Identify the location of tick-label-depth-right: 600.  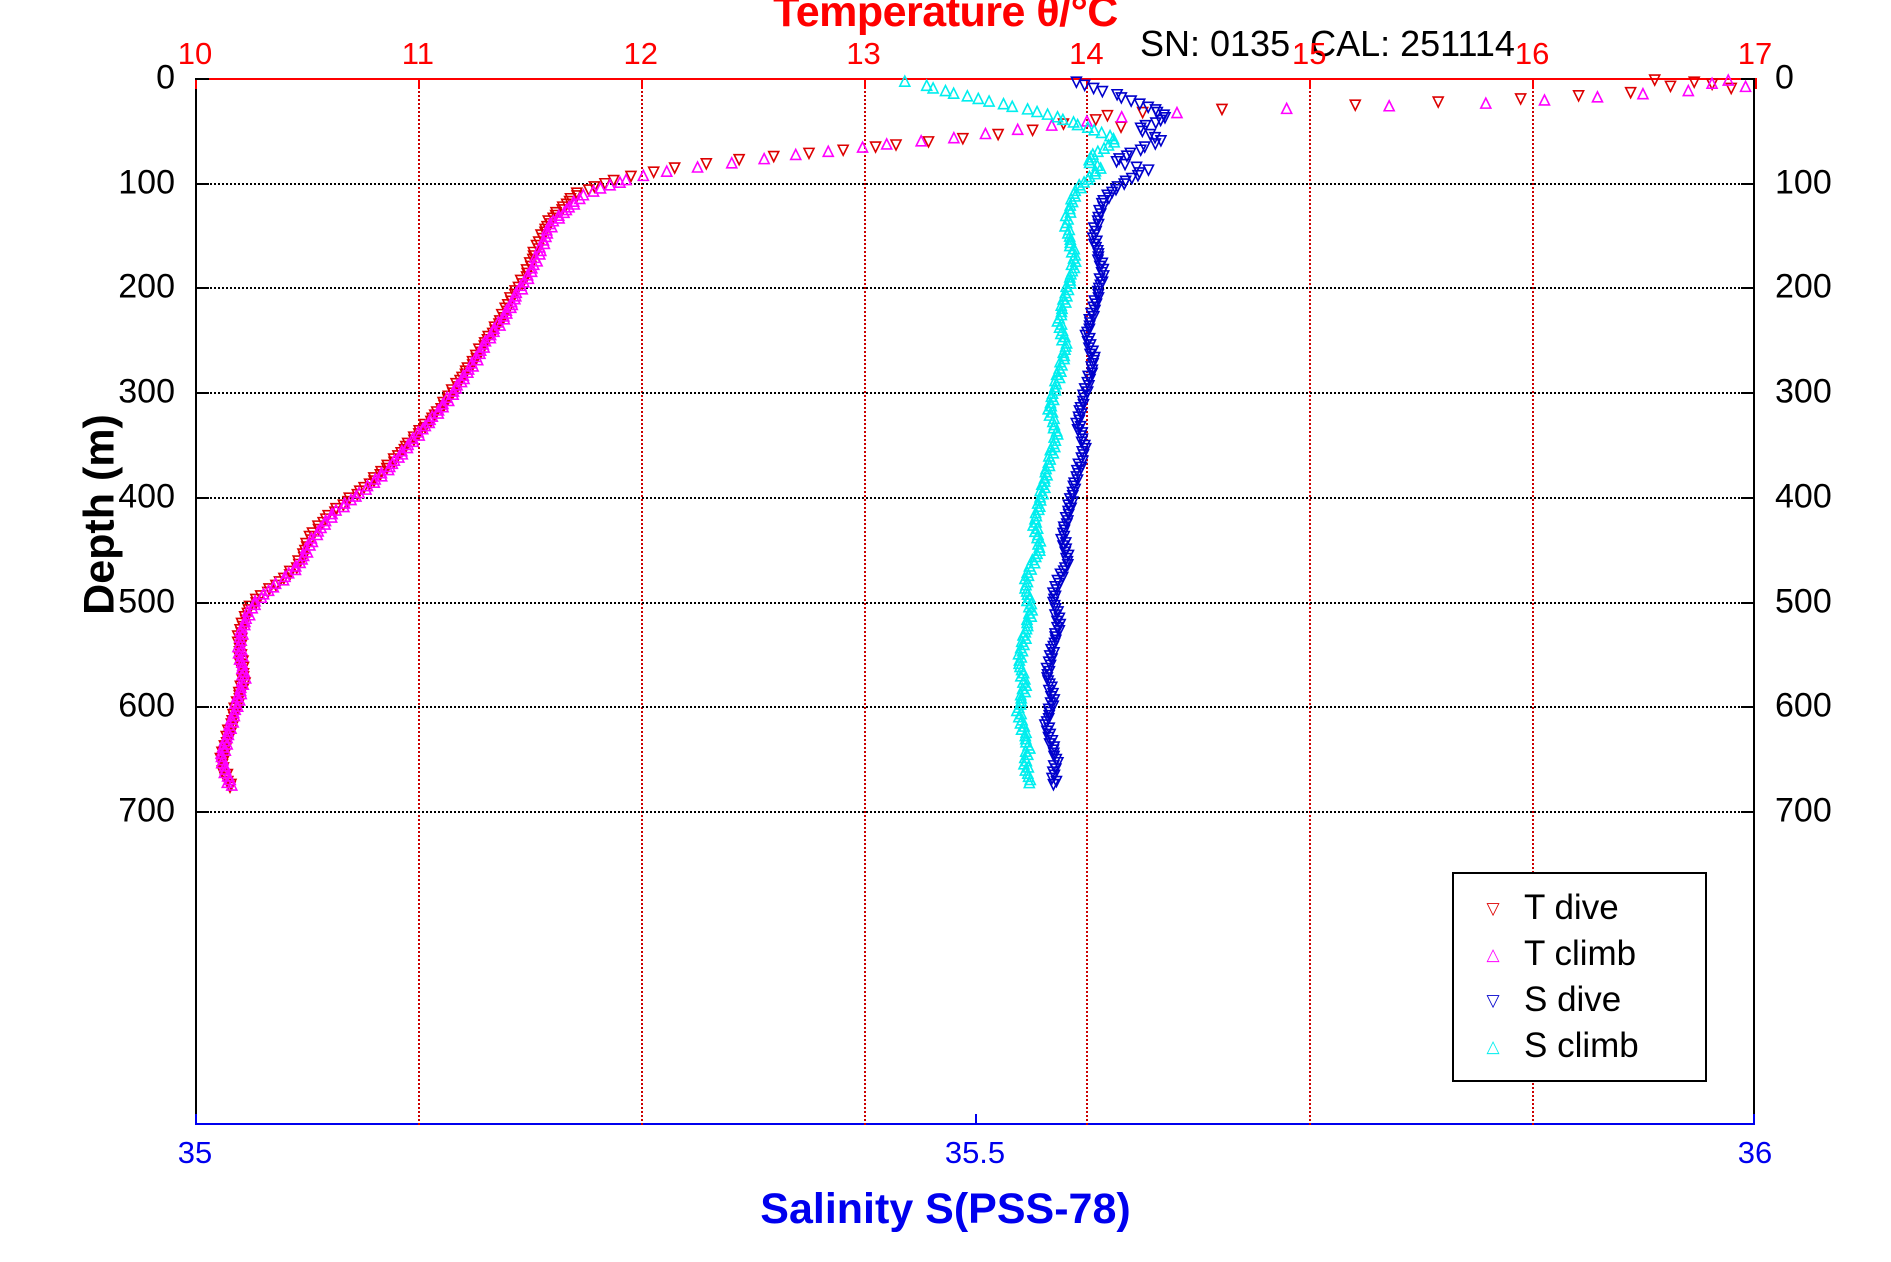
(1803, 705).